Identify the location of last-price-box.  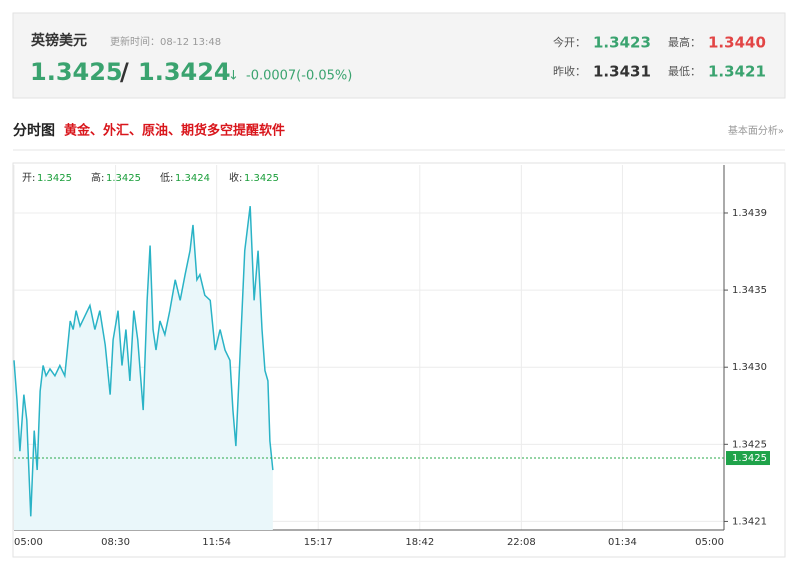
(748, 458).